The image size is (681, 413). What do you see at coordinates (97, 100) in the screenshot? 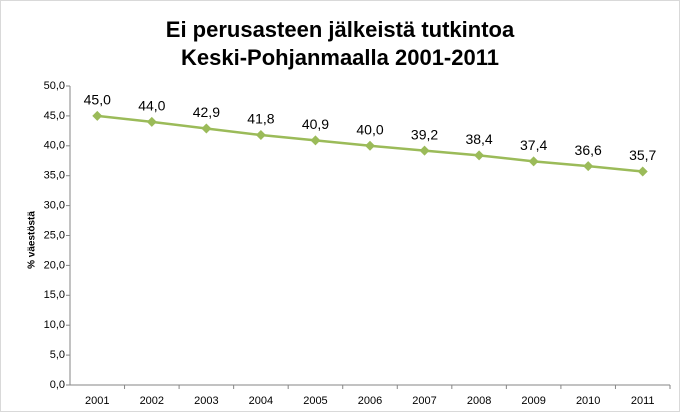
I see `data-label: 45,0` at bounding box center [97, 100].